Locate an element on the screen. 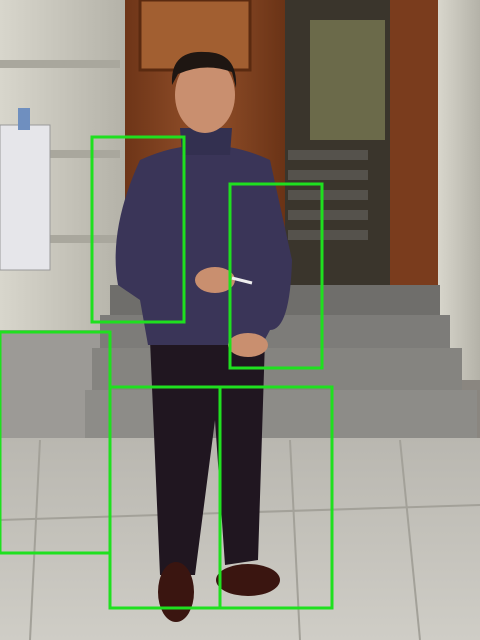 The width and height of the screenshot is (480, 640). tape is located at coordinates (24, 119).